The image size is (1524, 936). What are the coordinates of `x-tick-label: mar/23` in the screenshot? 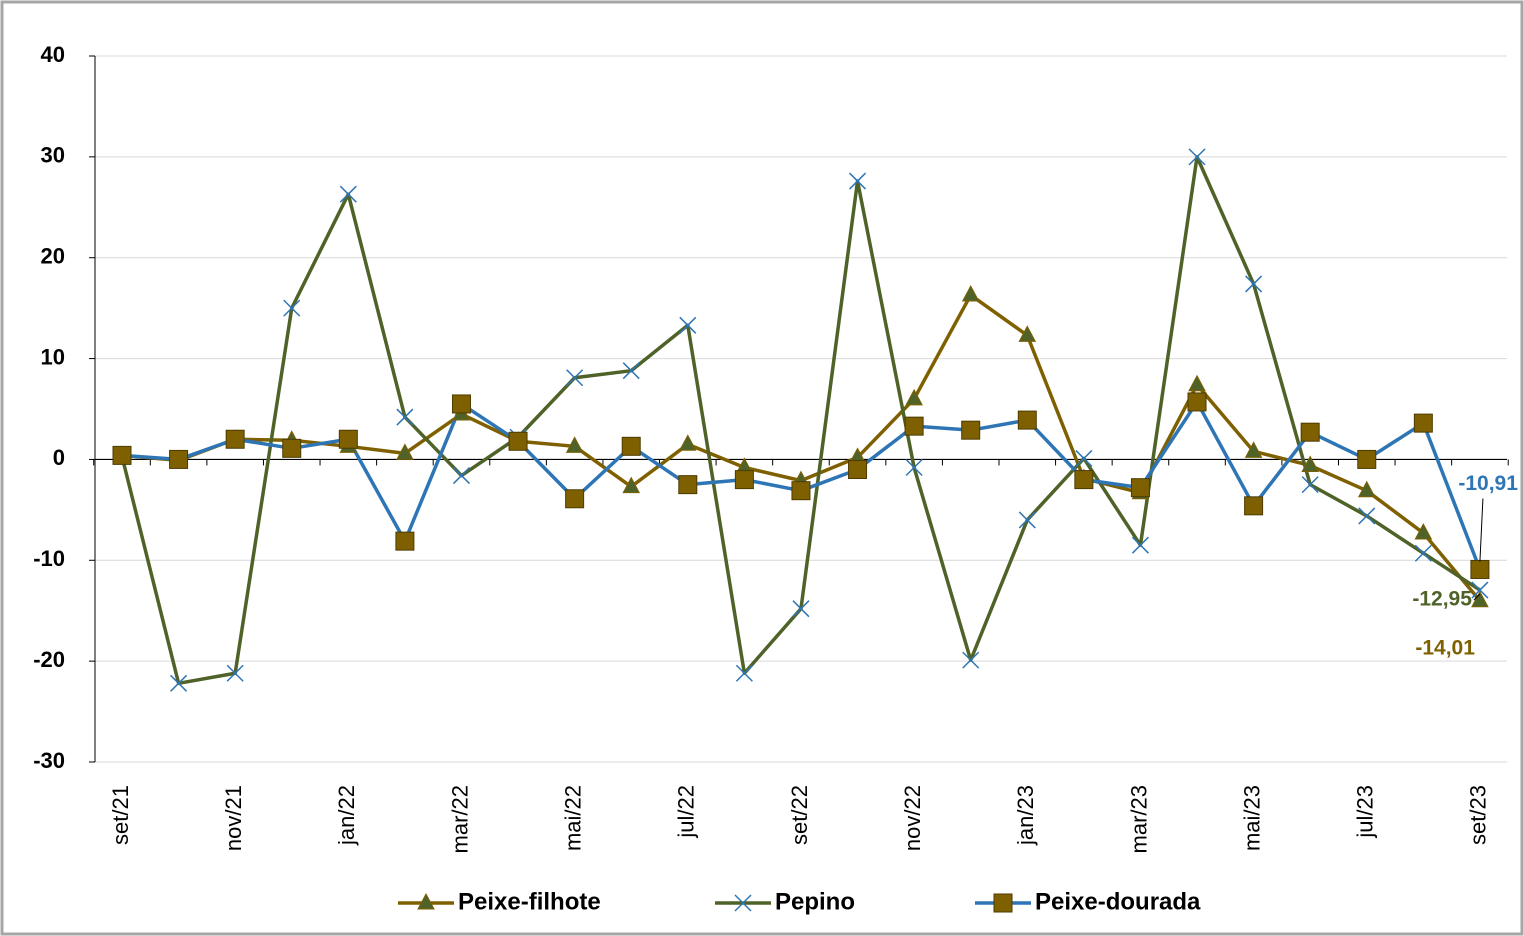 It's located at (1138, 819).